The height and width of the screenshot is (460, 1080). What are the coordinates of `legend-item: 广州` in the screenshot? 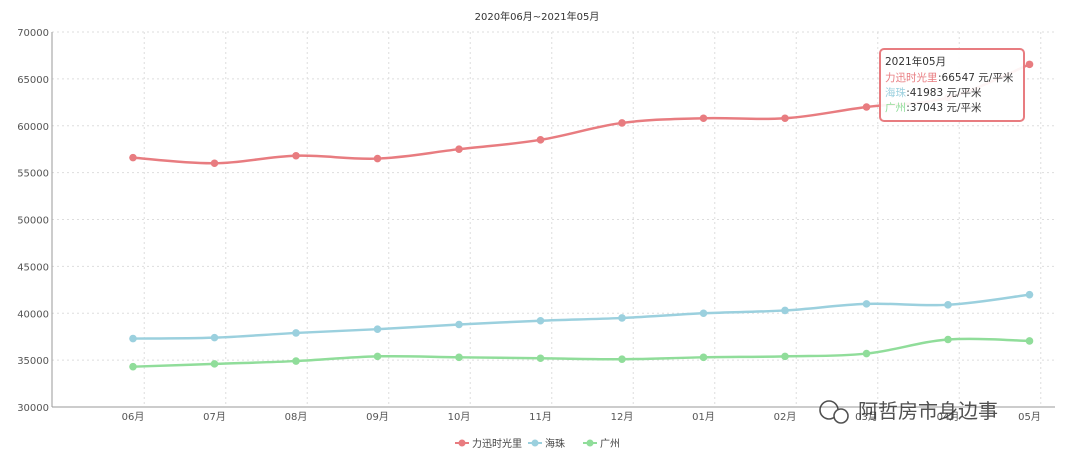 It's located at (601, 444).